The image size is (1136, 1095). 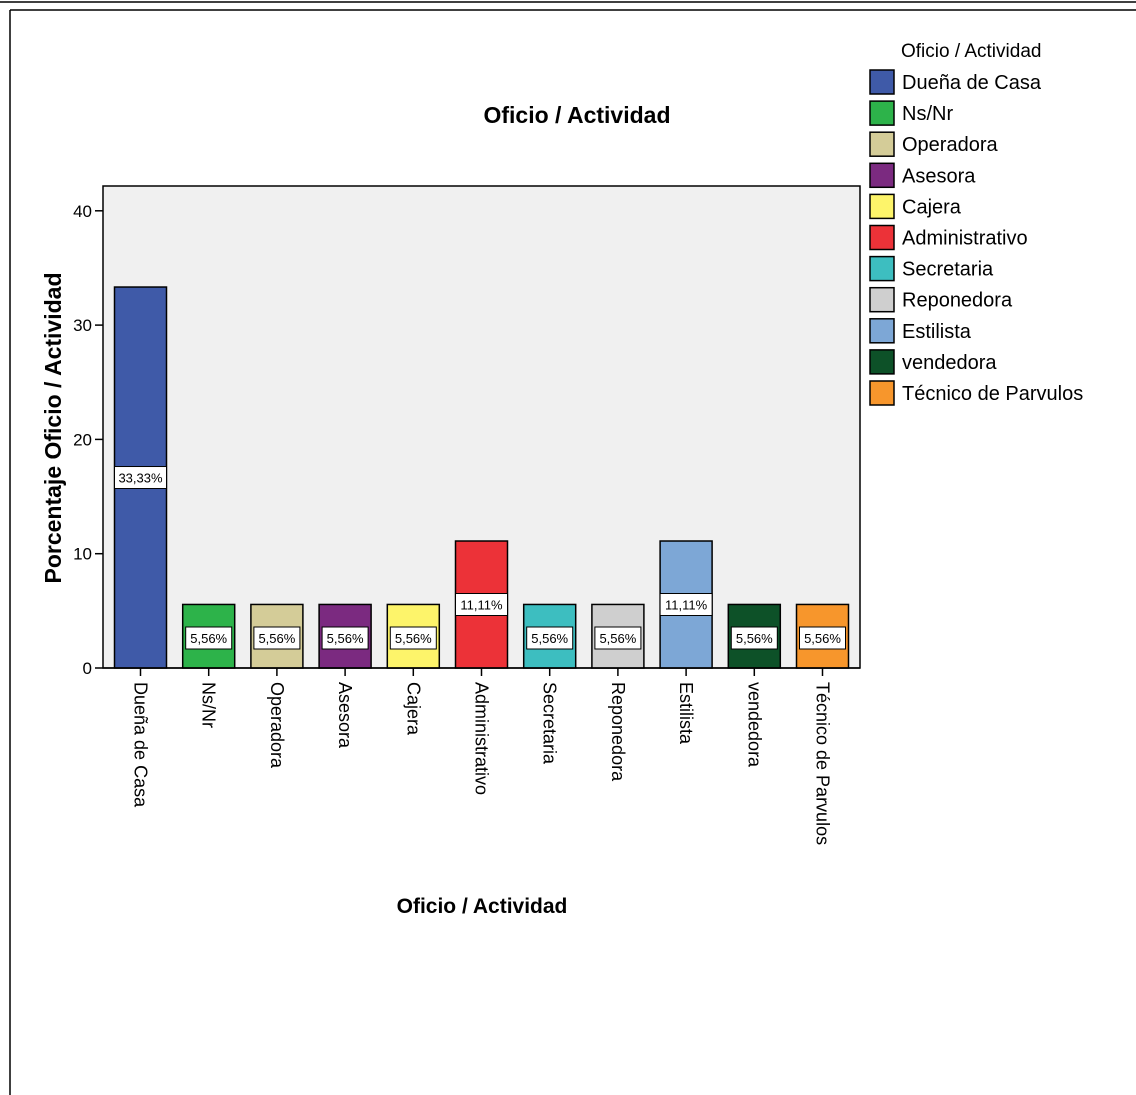 What do you see at coordinates (209, 705) in the screenshot?
I see `x-tick-label: Ns/Nr` at bounding box center [209, 705].